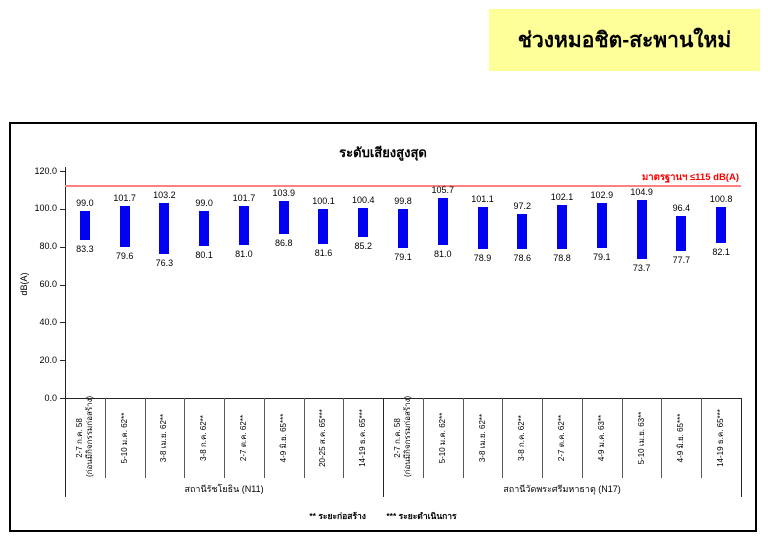  I want to click on x-category-cell: 14-19 ธ.ค. 65***, so click(721, 438).